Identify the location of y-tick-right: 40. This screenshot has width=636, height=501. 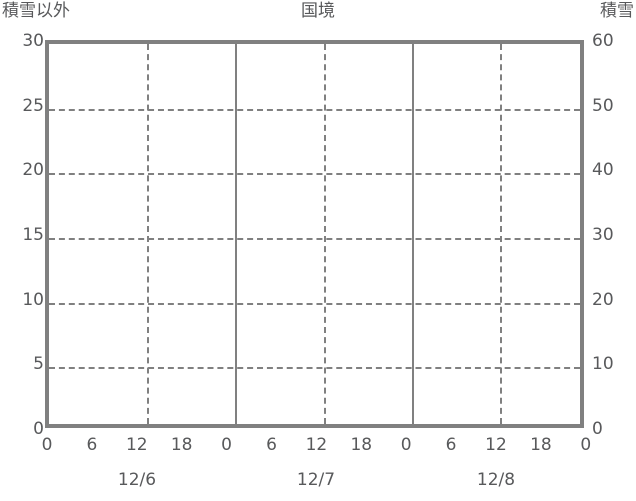
(603, 170).